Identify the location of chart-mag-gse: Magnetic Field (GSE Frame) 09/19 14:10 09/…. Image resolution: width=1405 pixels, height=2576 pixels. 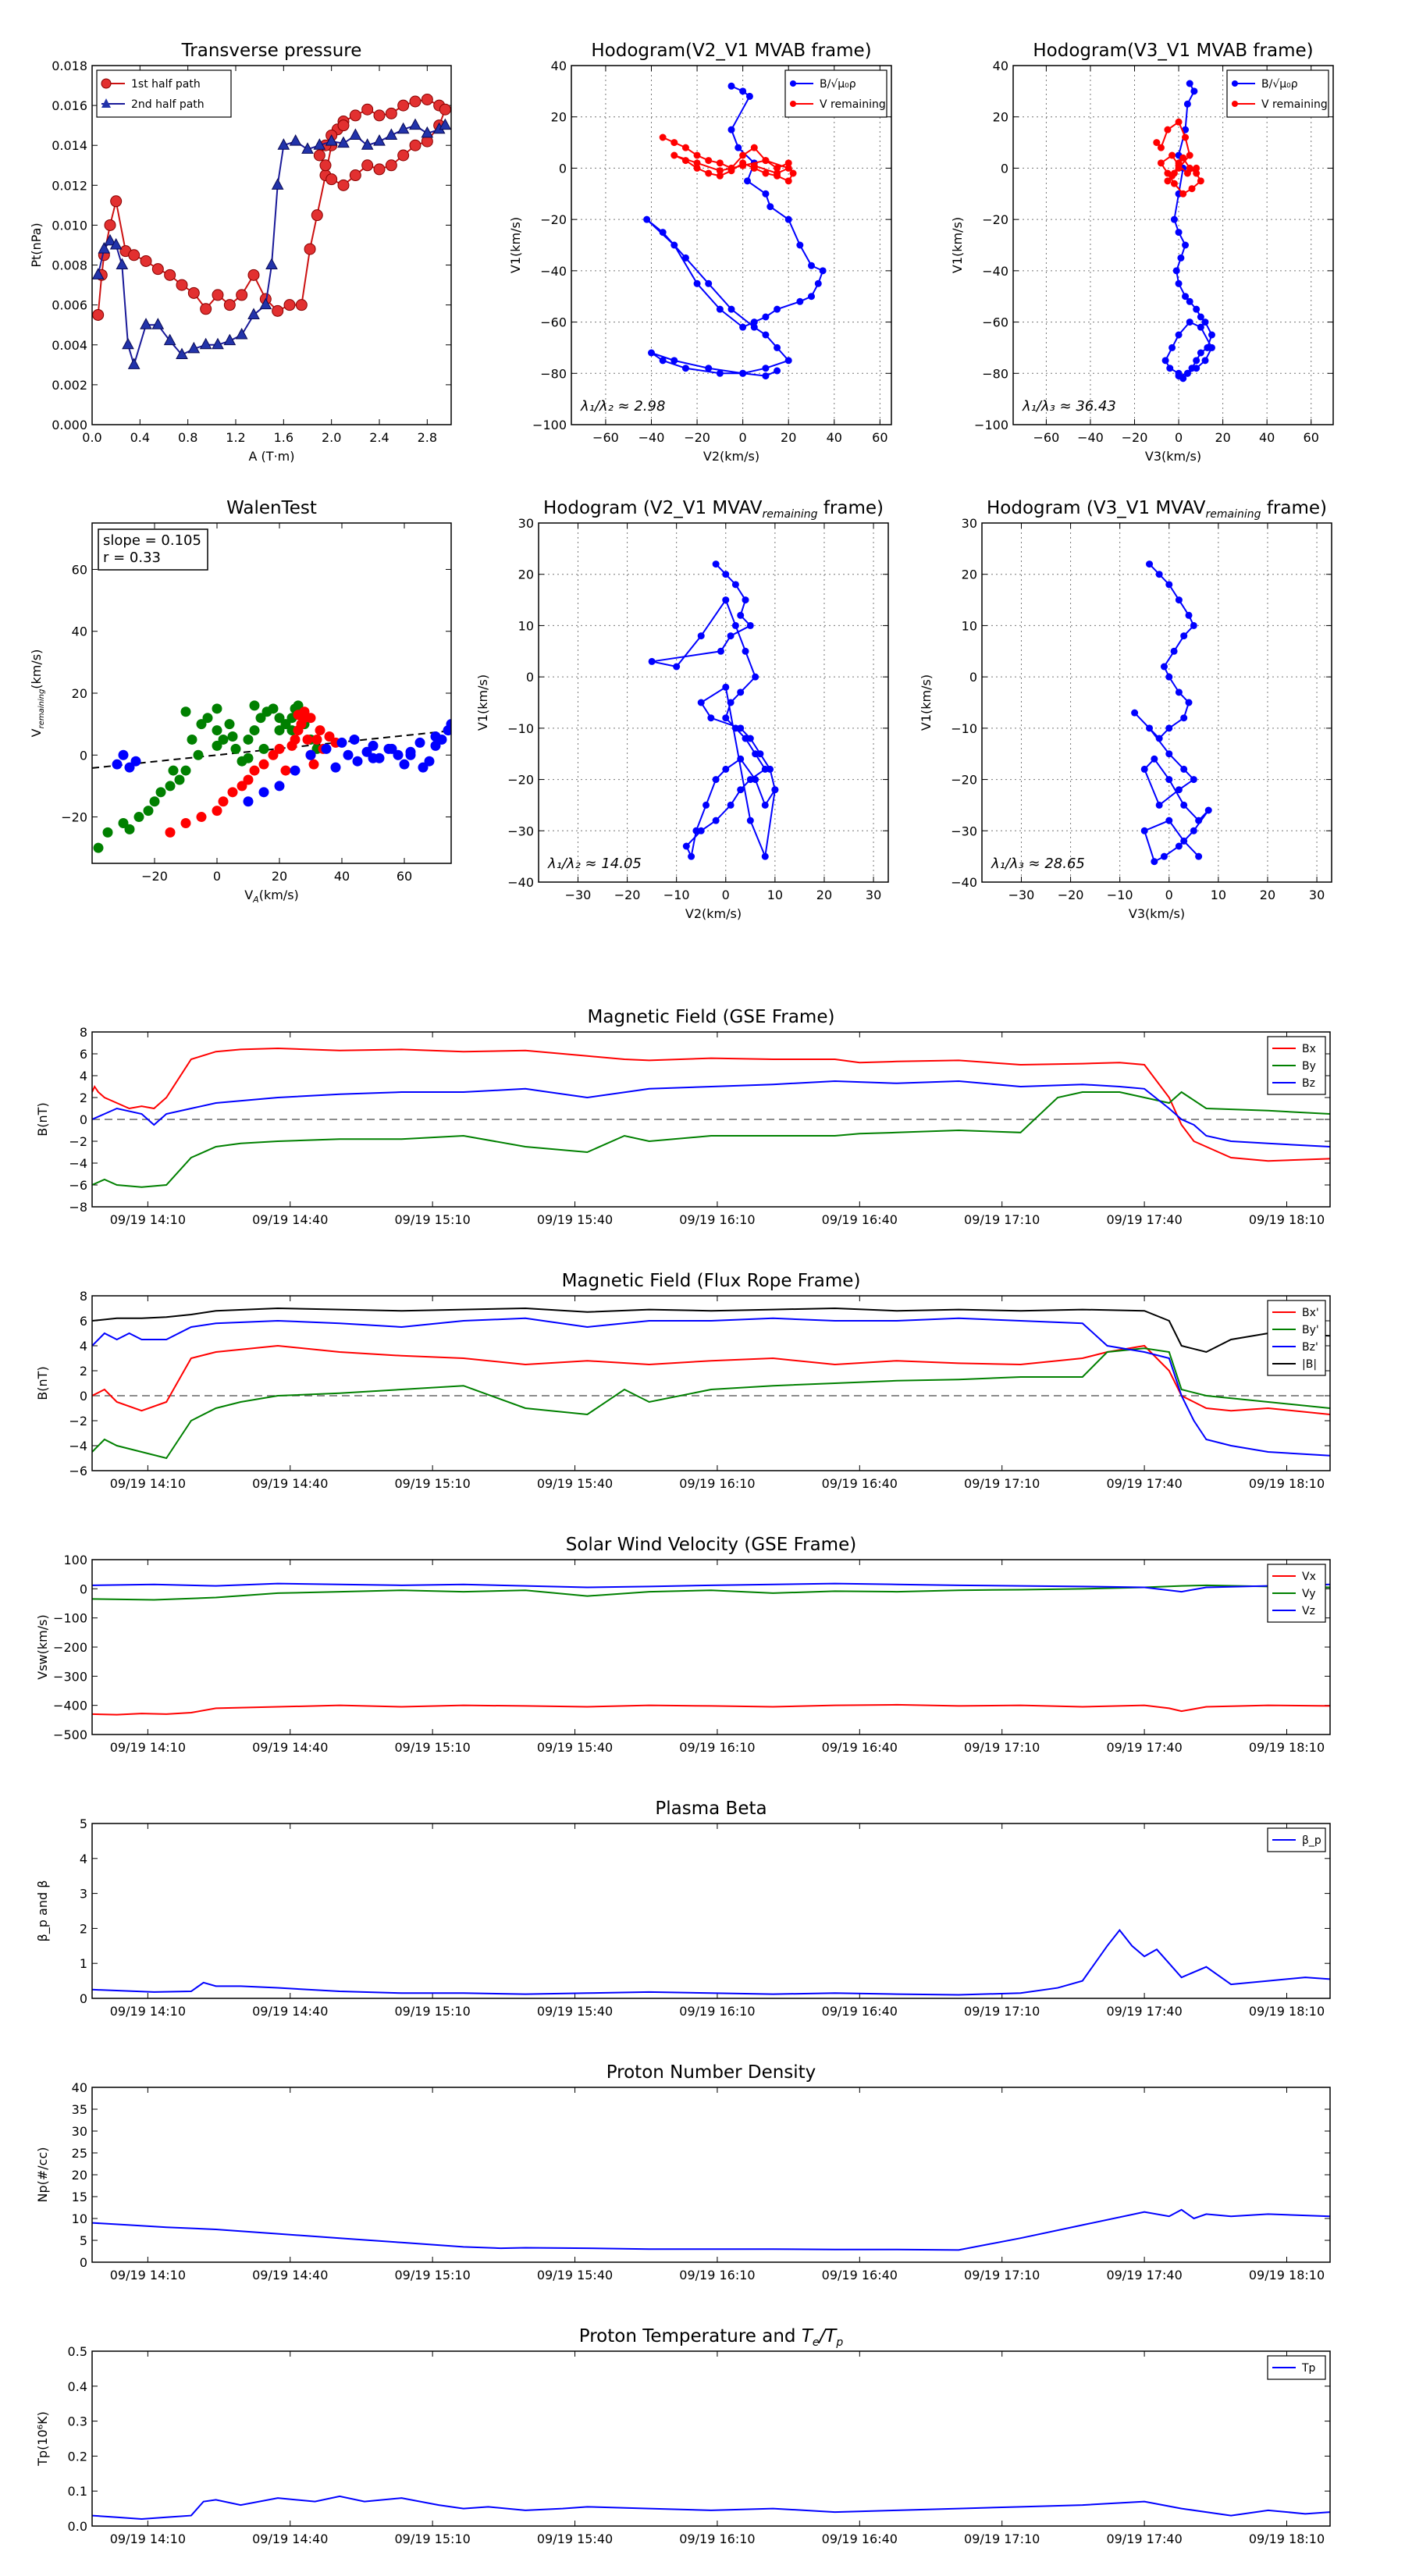
(683, 1117).